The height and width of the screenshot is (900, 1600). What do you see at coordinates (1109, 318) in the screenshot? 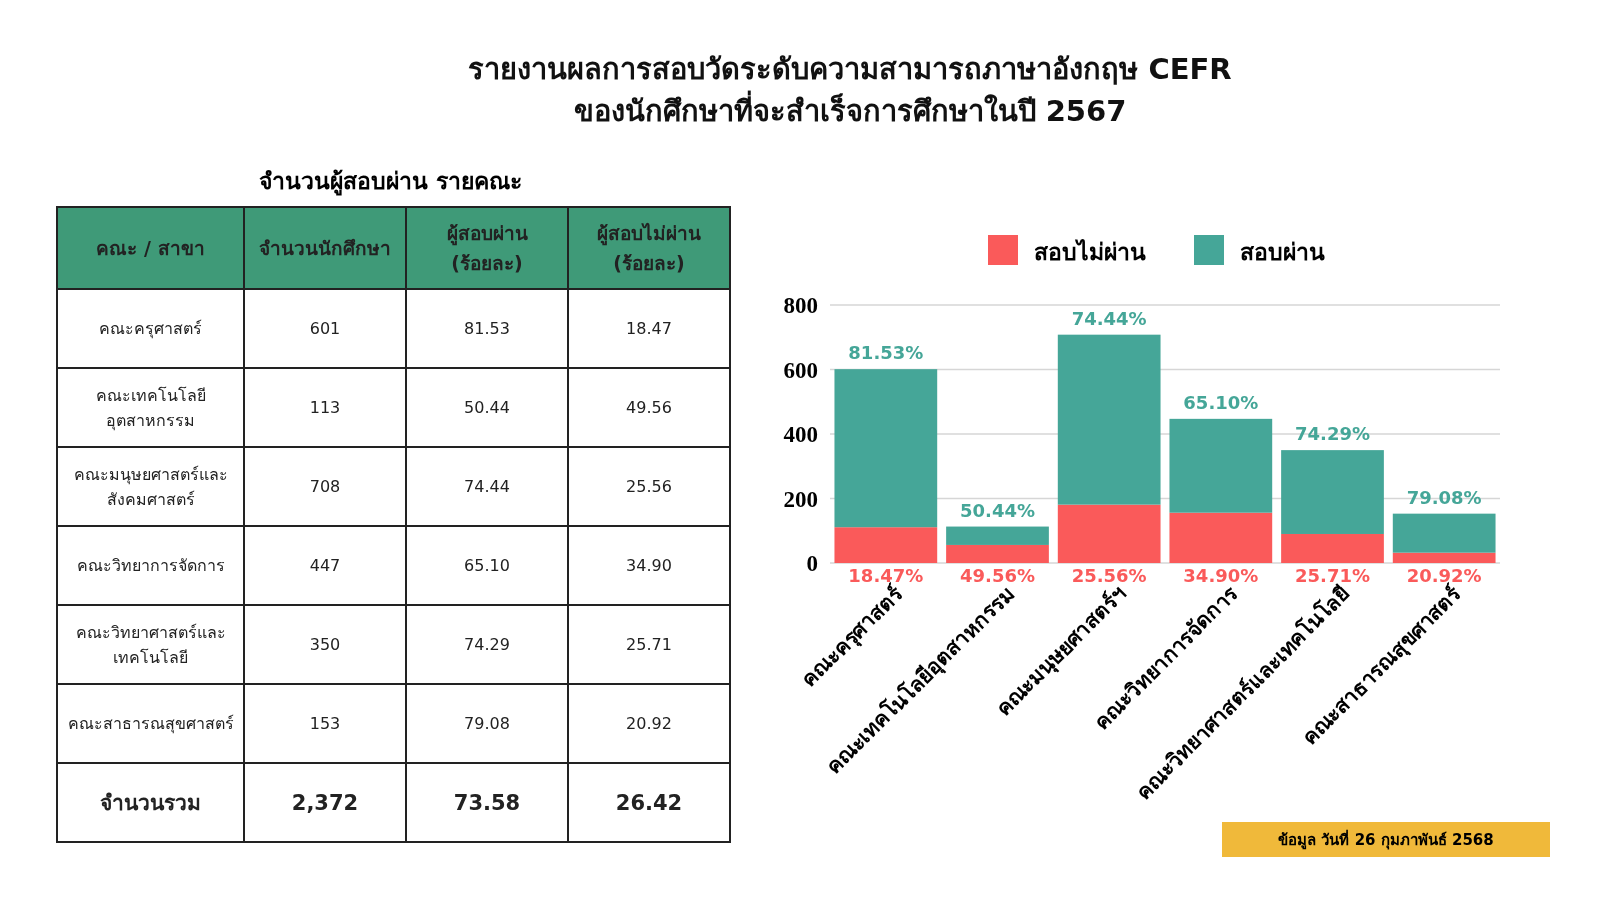
I see `annotation: 74.44%` at bounding box center [1109, 318].